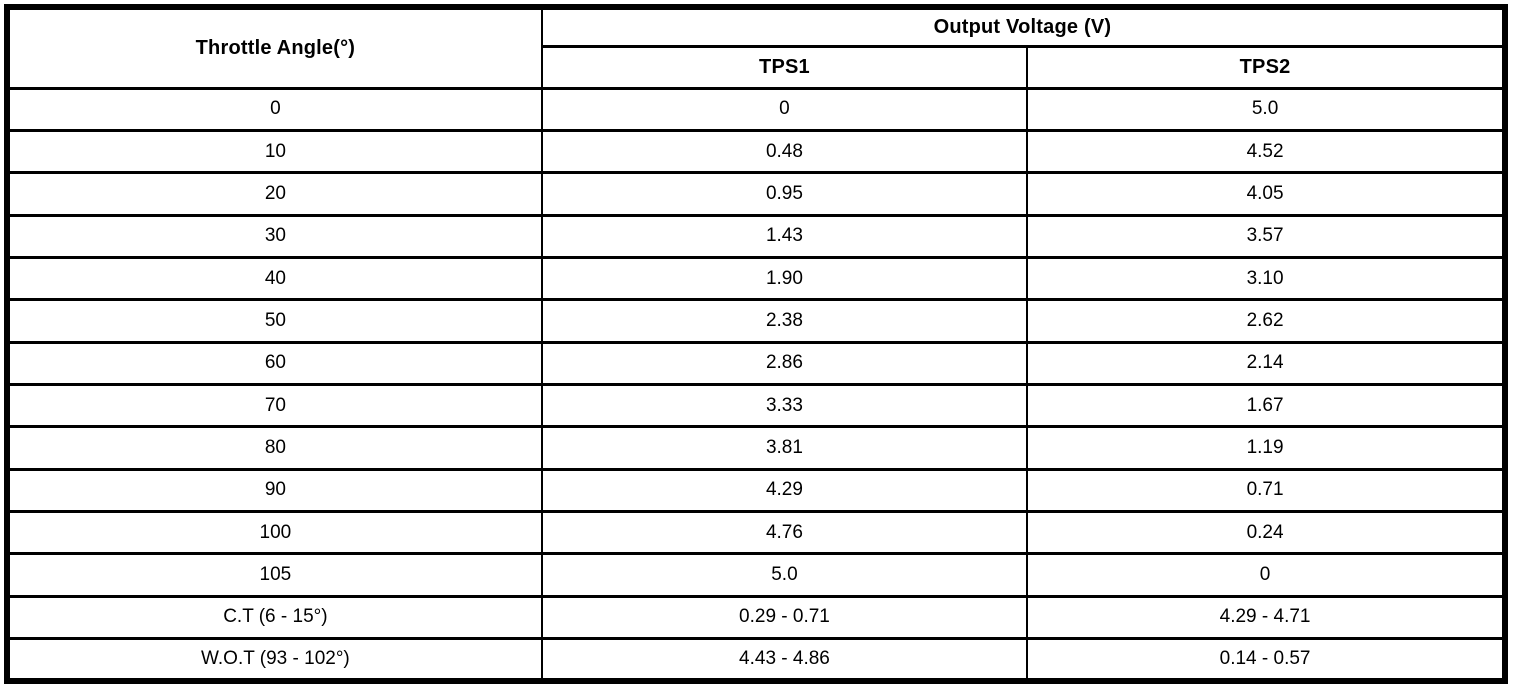 This screenshot has width=1520, height=694. I want to click on throttle-angle-cell: W.O.T (93 - 102°), so click(274, 659).